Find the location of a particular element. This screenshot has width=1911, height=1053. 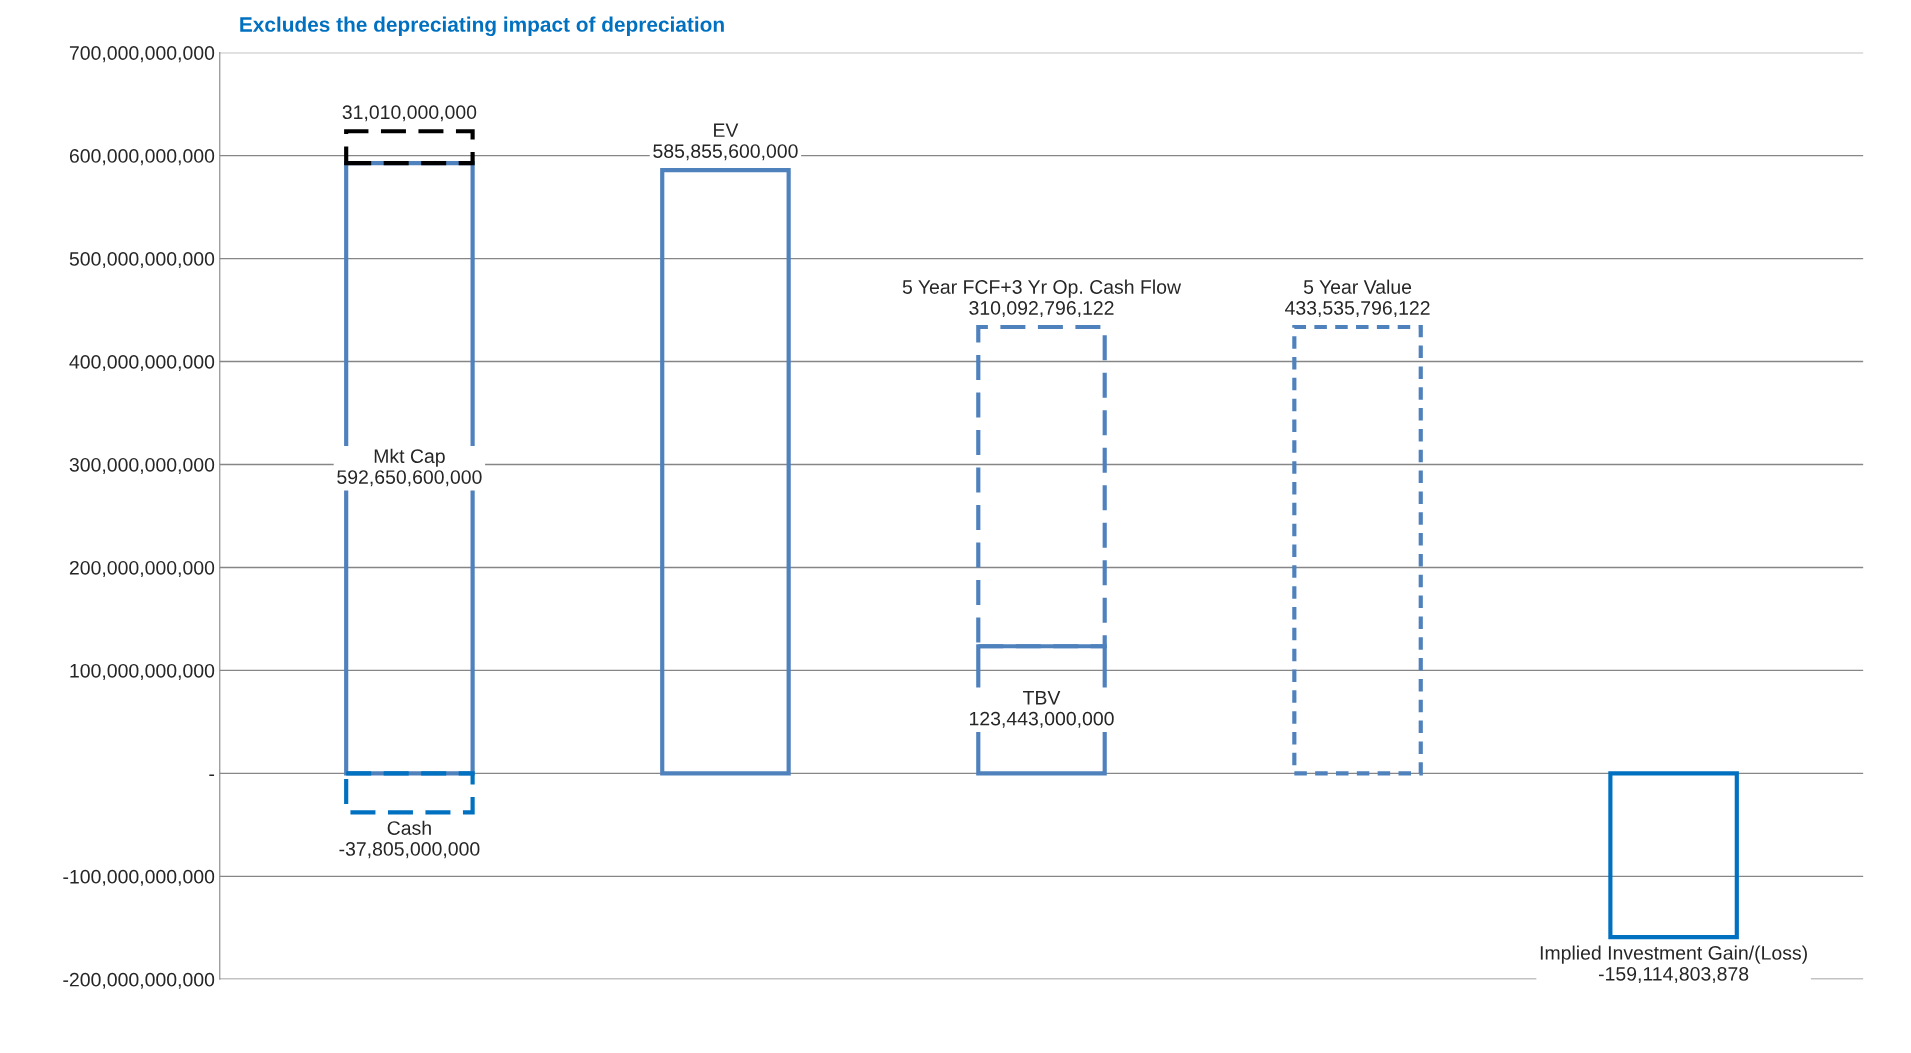

chart-title: Excludes the depreciating impact of depreciation is located at coordinates (482, 26).